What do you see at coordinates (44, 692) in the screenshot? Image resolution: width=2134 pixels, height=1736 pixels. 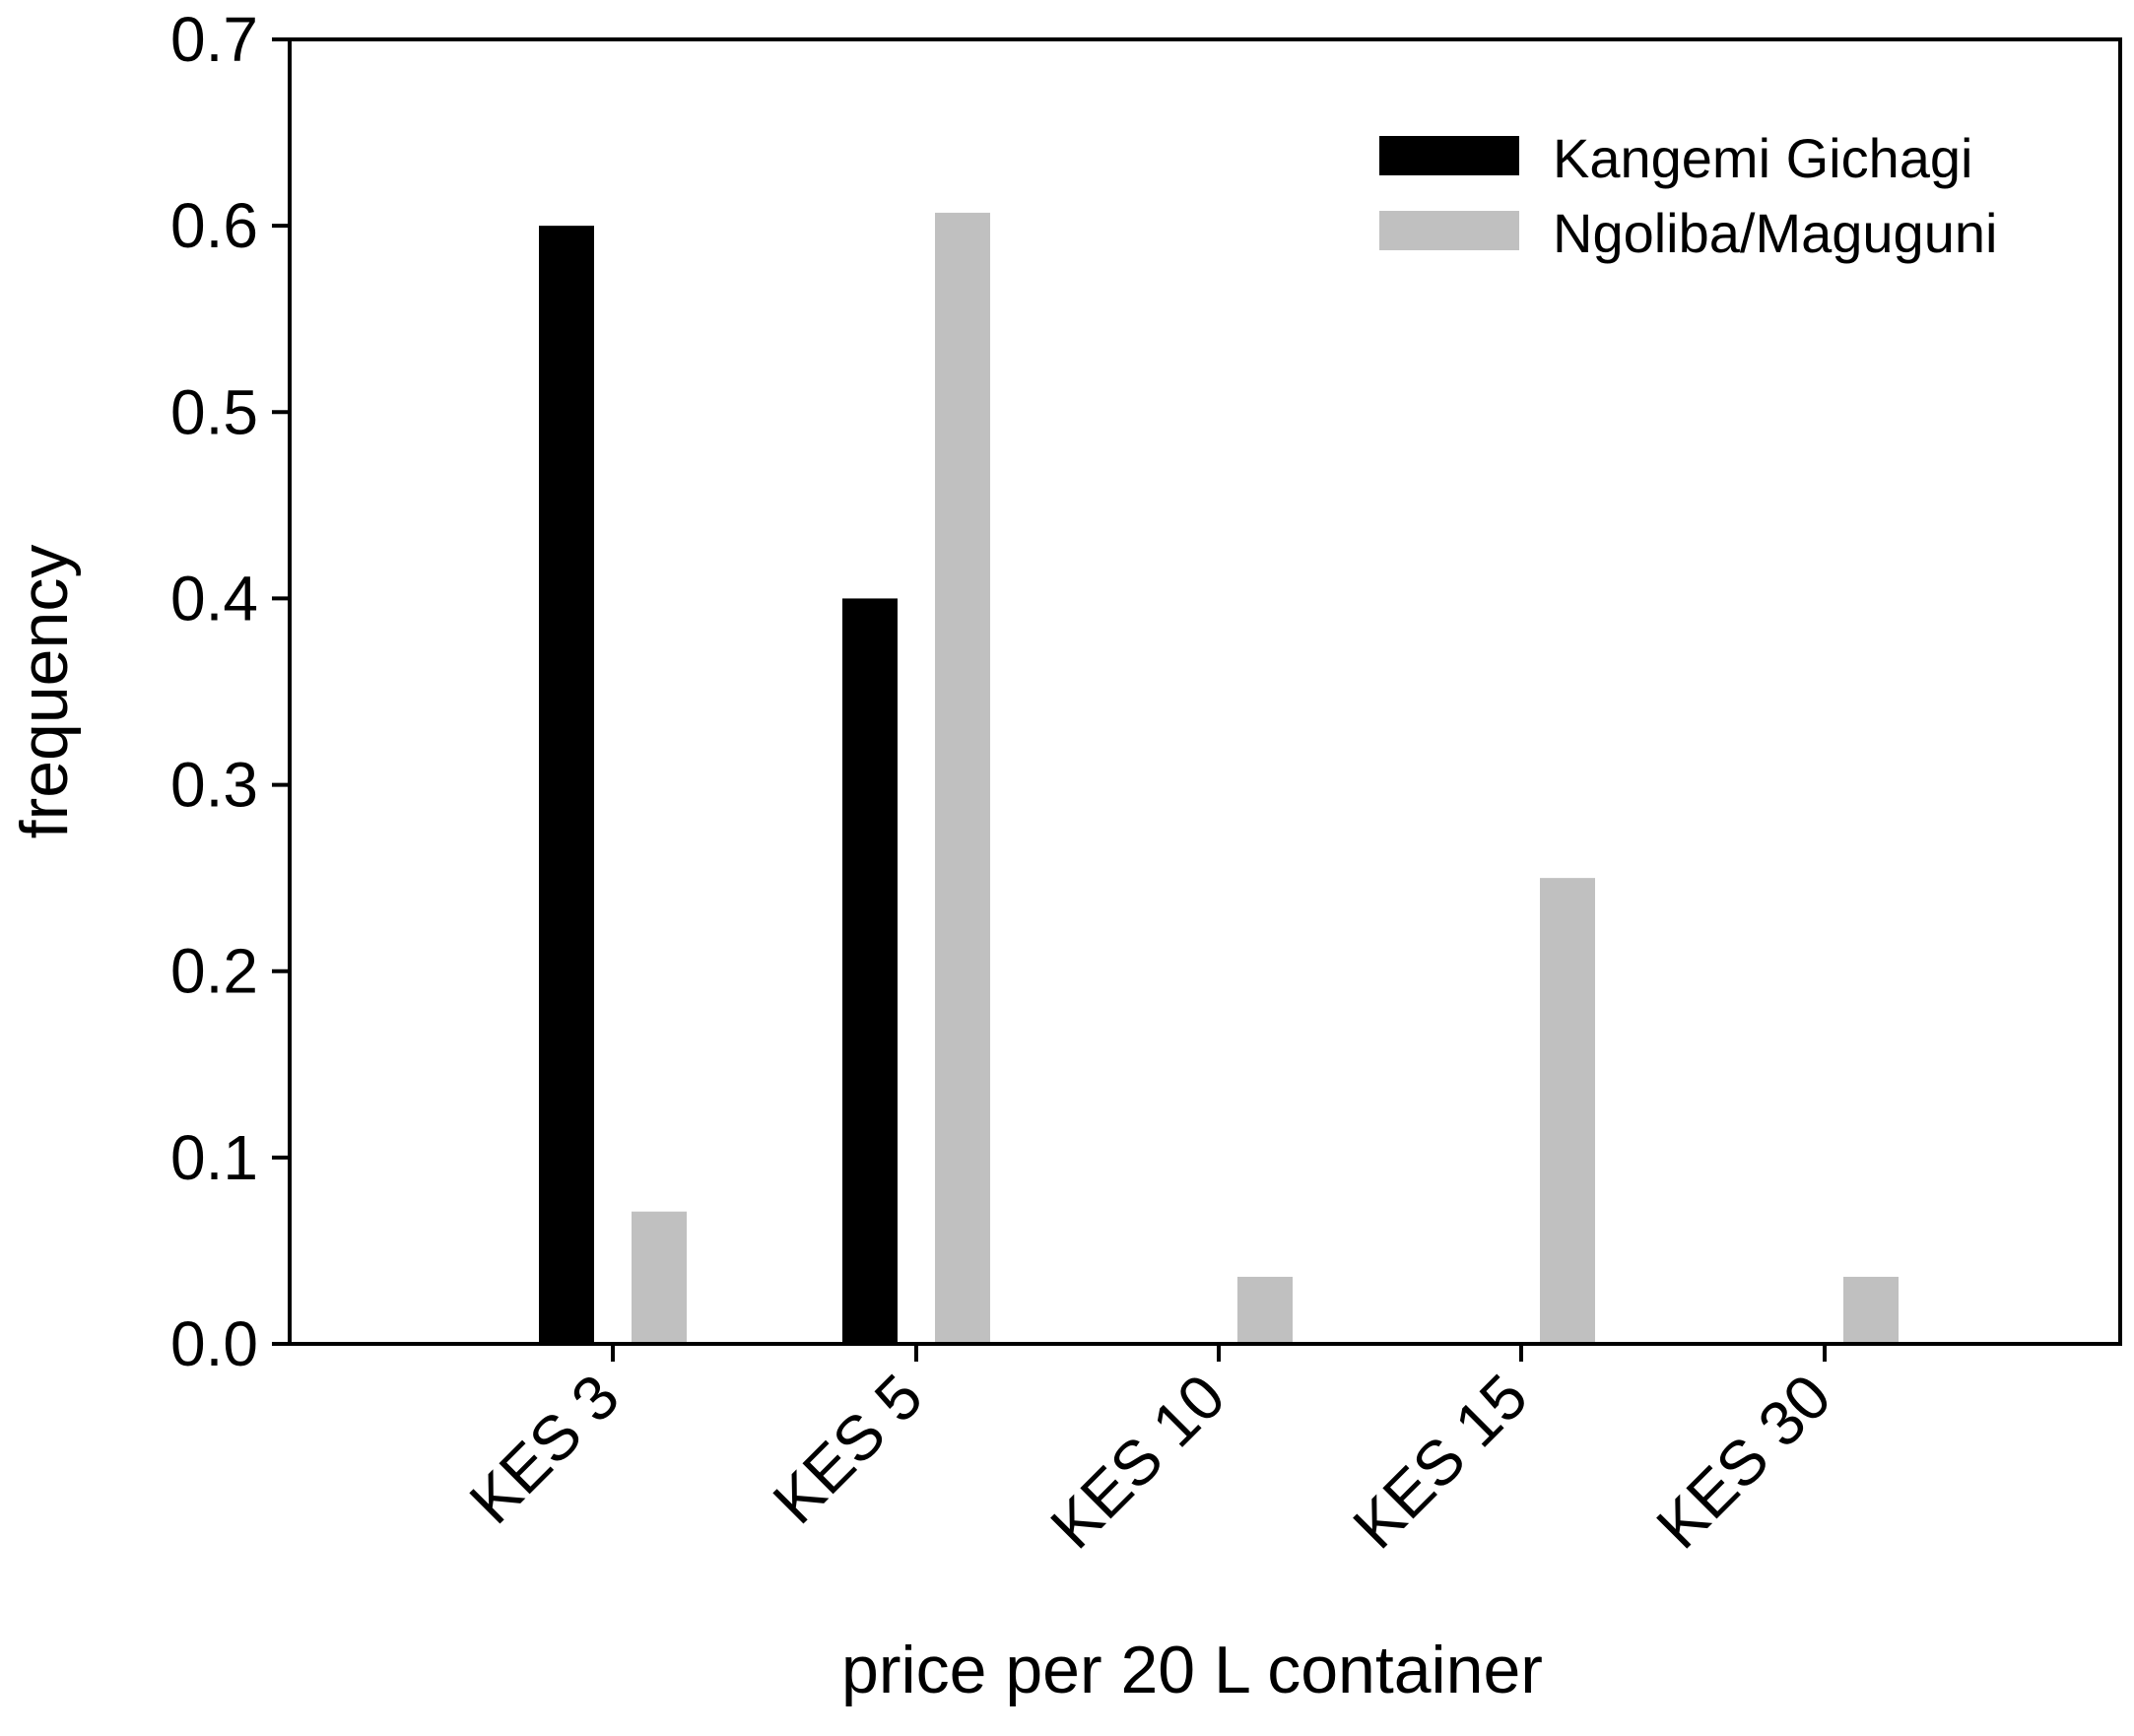 I see `y-axis-title: frequency` at bounding box center [44, 692].